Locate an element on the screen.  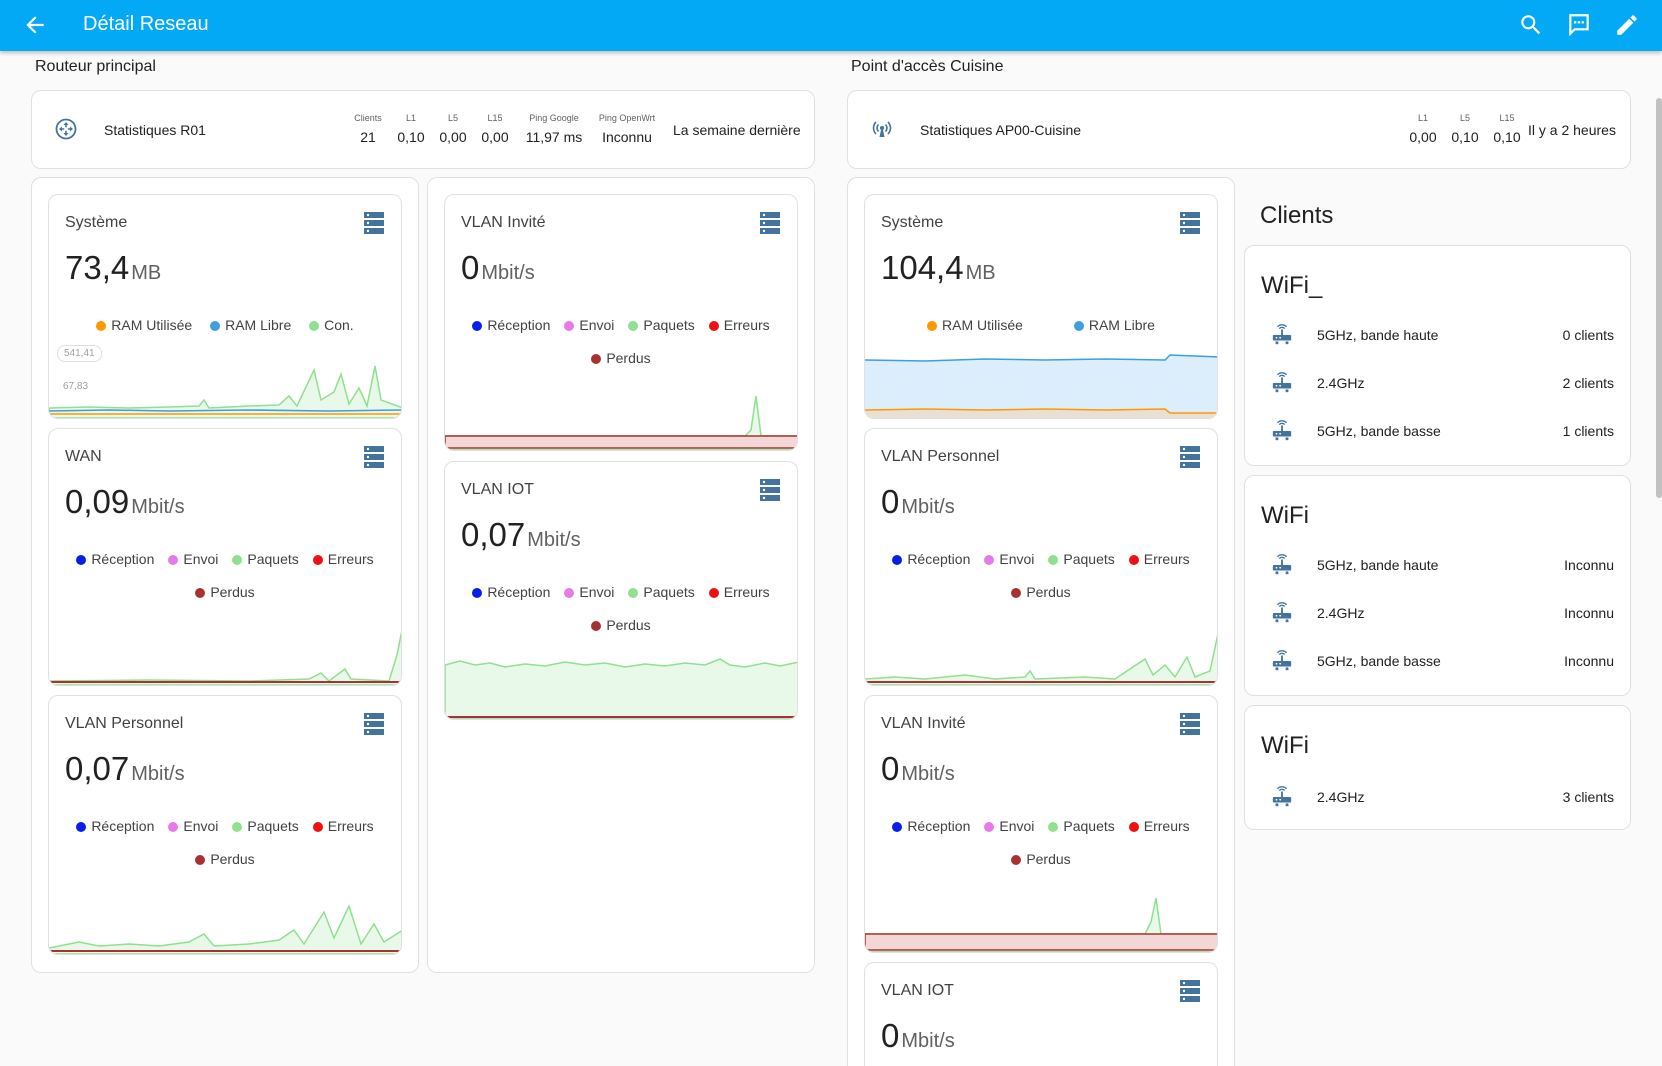
edit-pencil-icon is located at coordinates (1627, 25).